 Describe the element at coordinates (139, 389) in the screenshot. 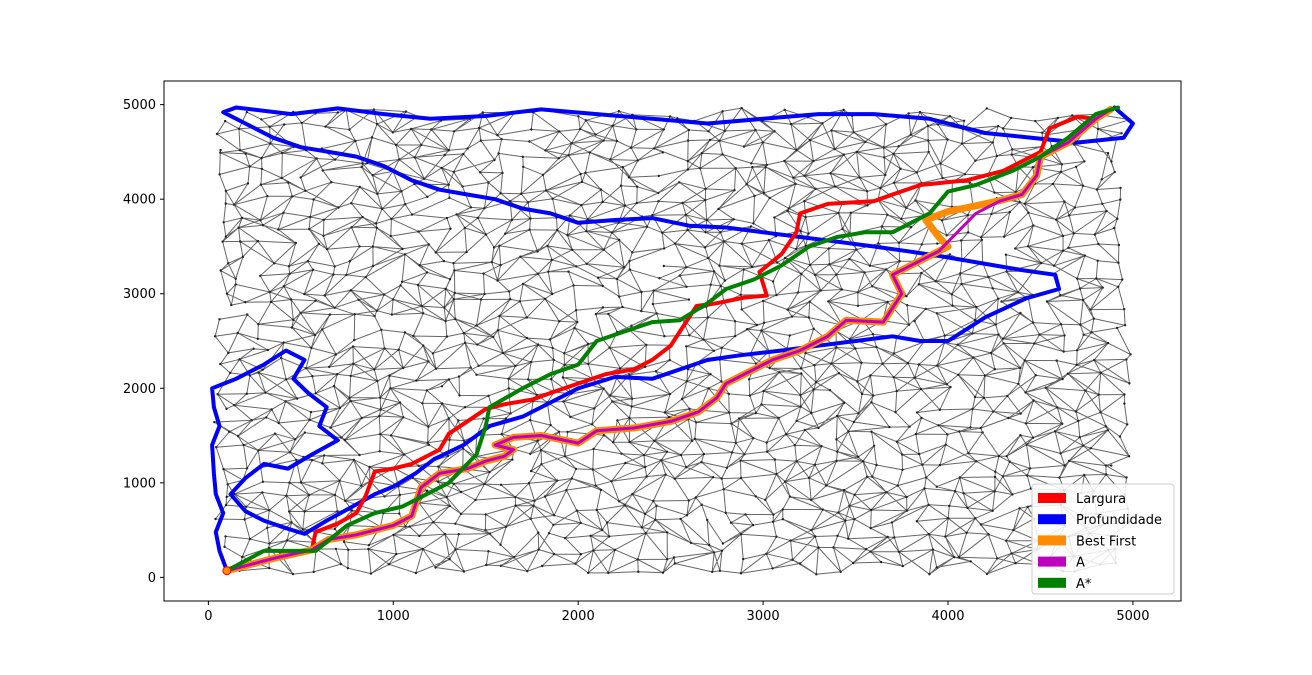

I see `y-tick-label: 2000` at that location.